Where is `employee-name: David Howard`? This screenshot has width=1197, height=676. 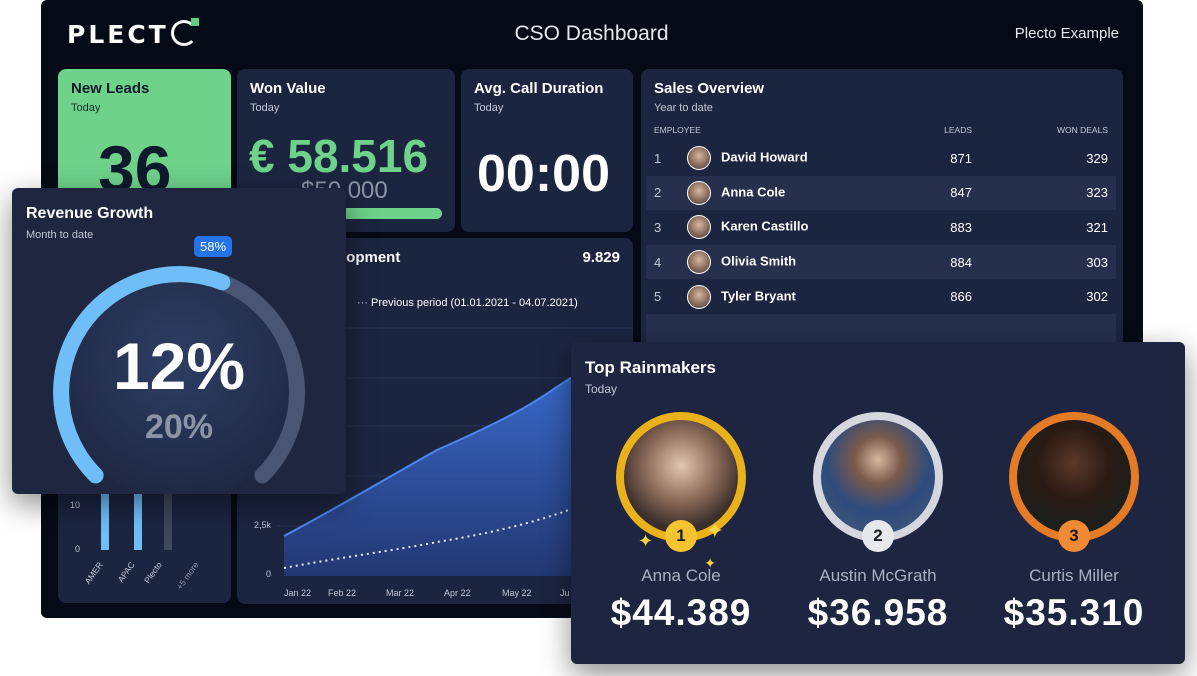
employee-name: David Howard is located at coordinates (764, 157).